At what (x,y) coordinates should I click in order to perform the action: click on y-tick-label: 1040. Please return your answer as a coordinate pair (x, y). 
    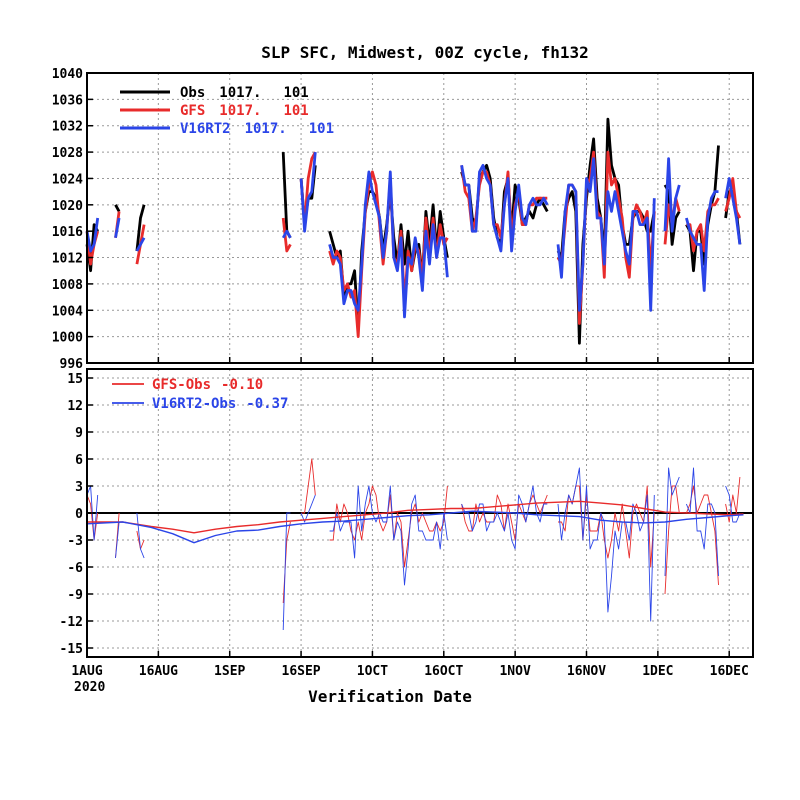
    Looking at the image, I should click on (67, 74).